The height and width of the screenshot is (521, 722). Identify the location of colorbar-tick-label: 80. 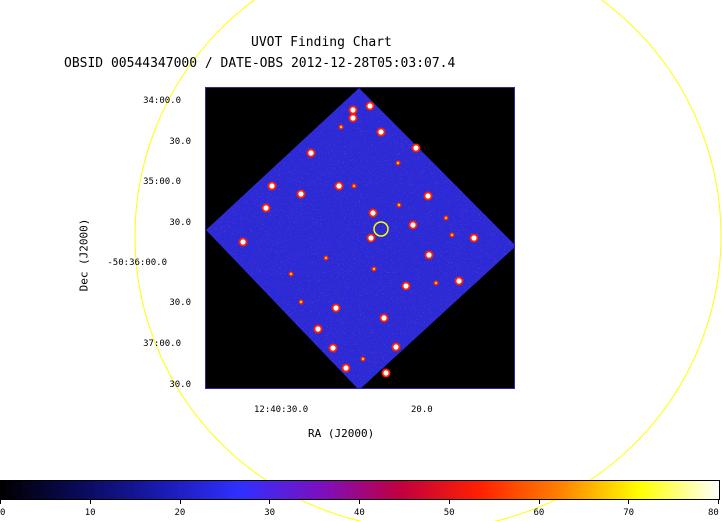
(713, 513).